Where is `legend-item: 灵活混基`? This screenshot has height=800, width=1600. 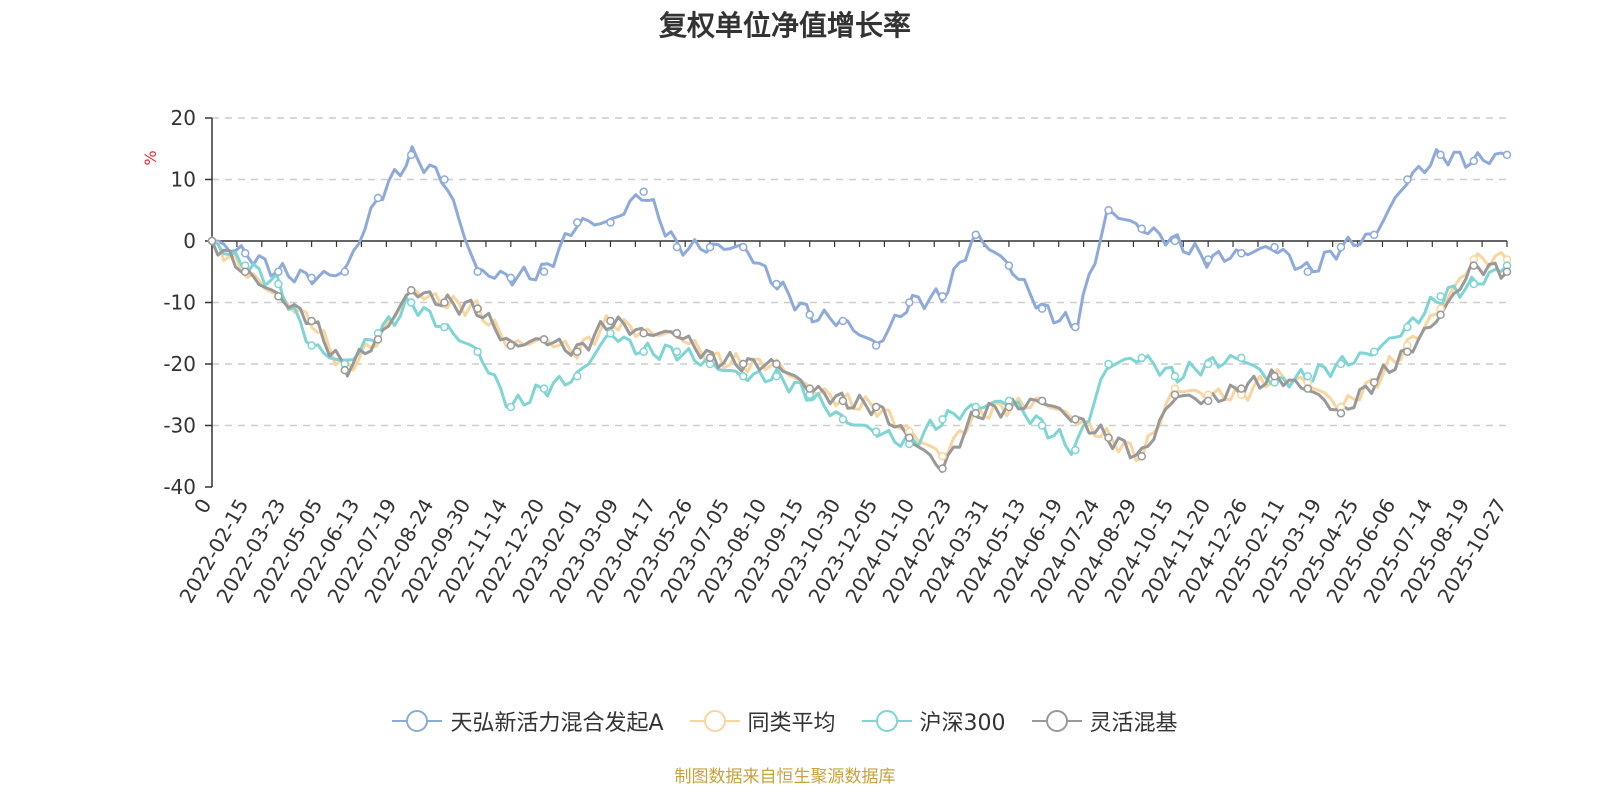 legend-item: 灵活混基 is located at coordinates (1104, 721).